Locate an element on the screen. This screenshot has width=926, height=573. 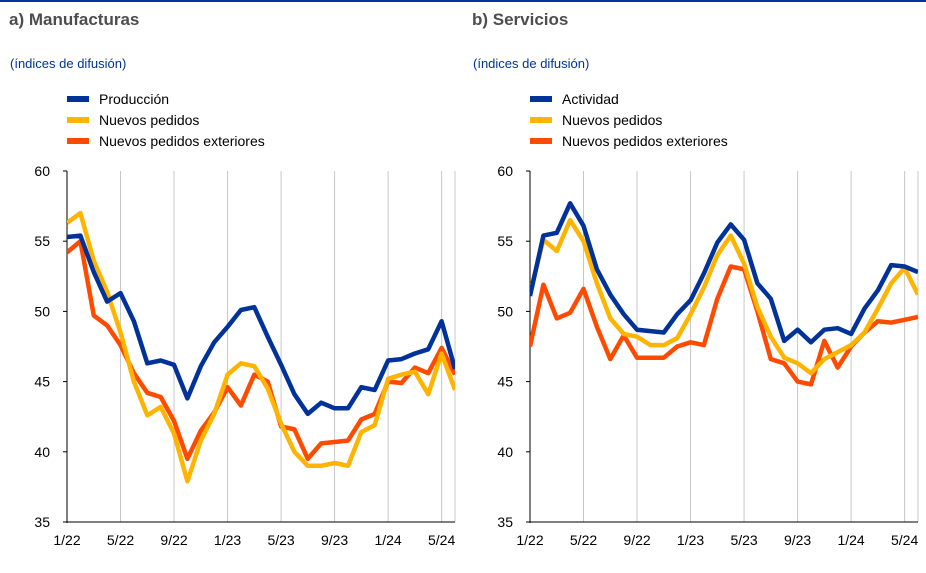
series-line-producci-n is located at coordinates (261, 325).